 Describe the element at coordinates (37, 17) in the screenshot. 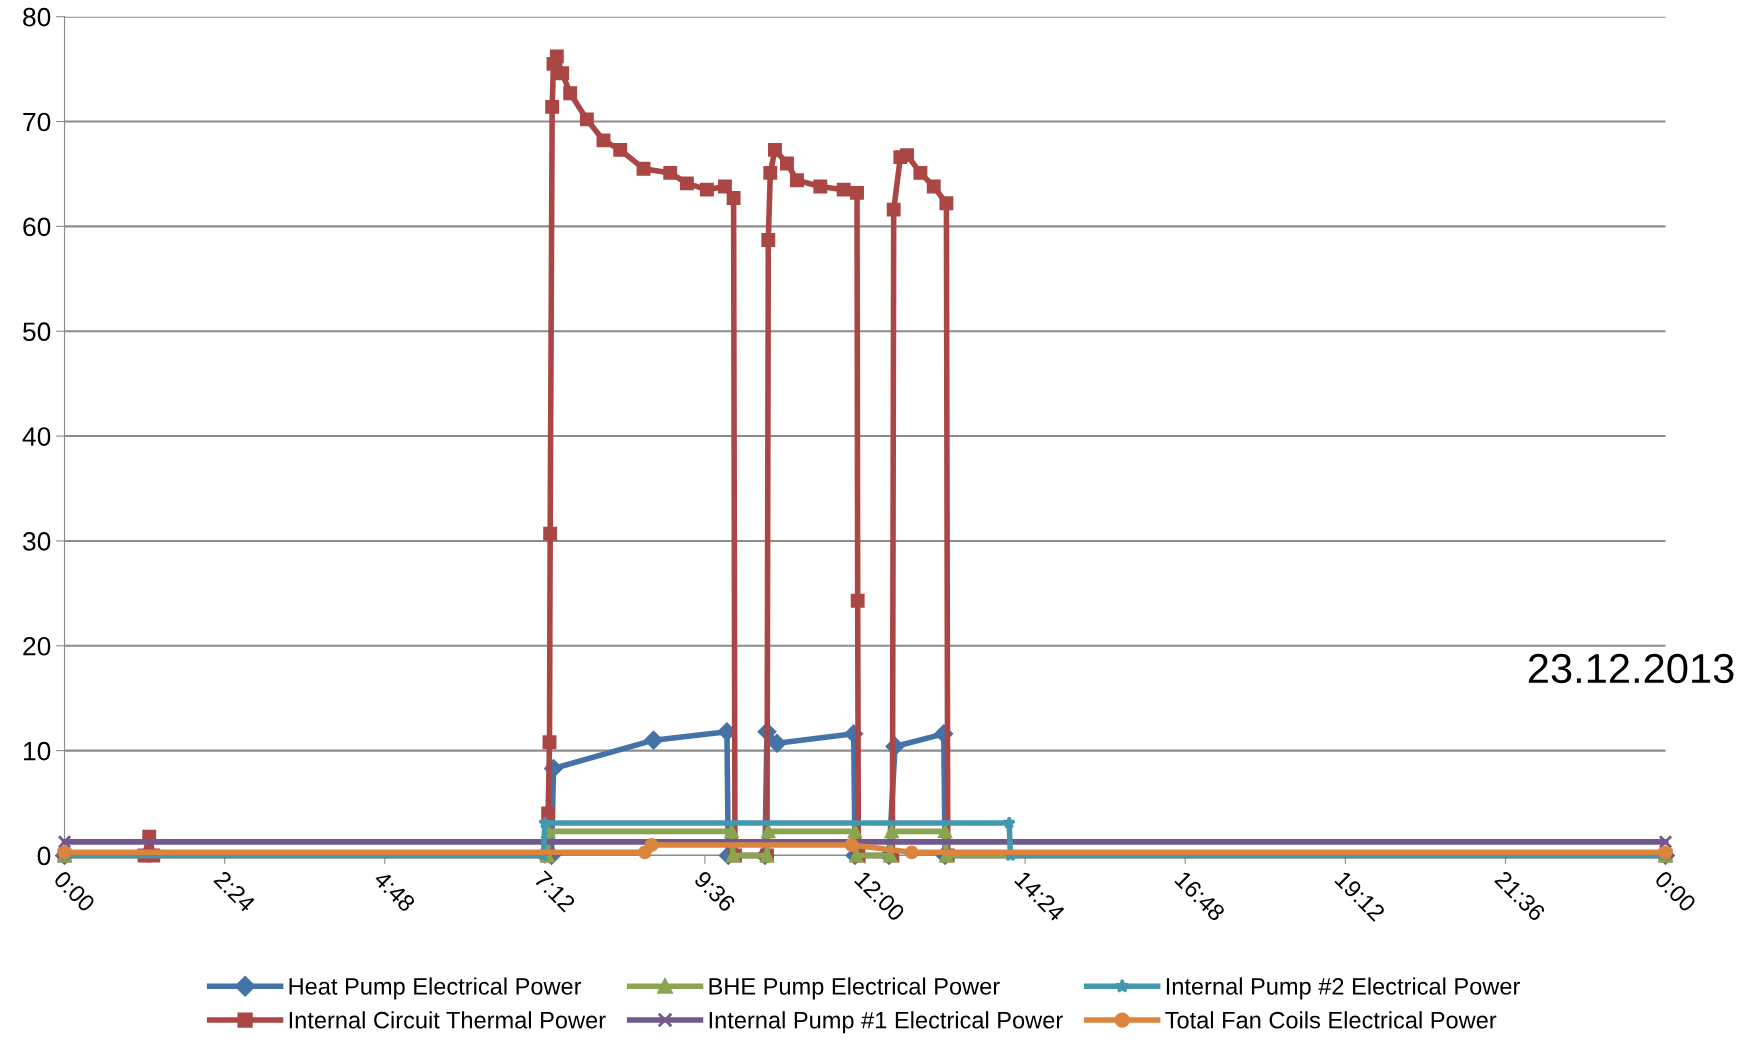

I see `y-tick-label: 80` at that location.